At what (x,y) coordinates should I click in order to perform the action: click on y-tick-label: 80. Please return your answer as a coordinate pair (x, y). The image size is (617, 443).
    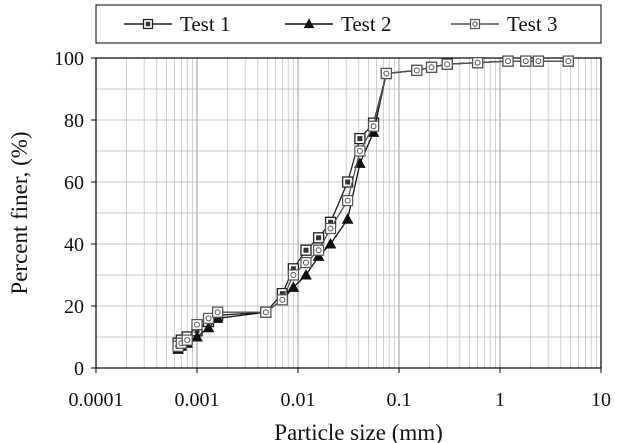
    Looking at the image, I should click on (74, 121).